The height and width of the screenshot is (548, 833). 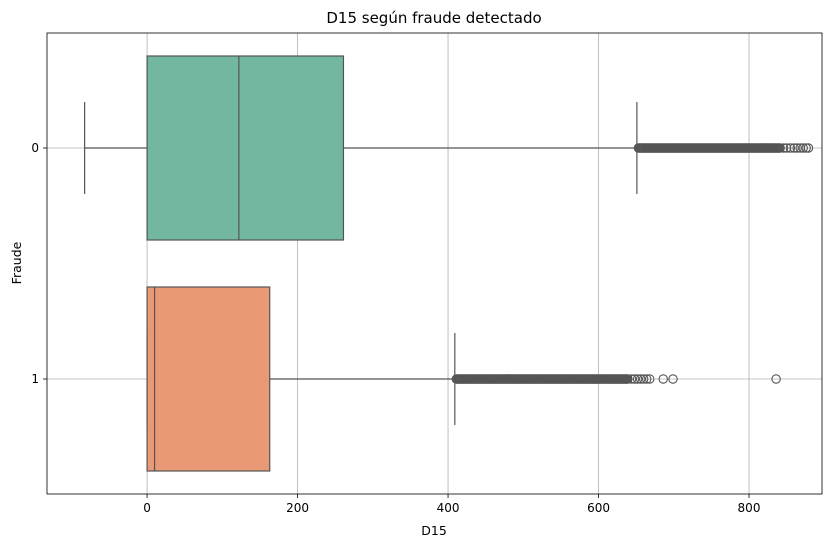 I want to click on y-axis-label: Fraude, so click(x=16, y=262).